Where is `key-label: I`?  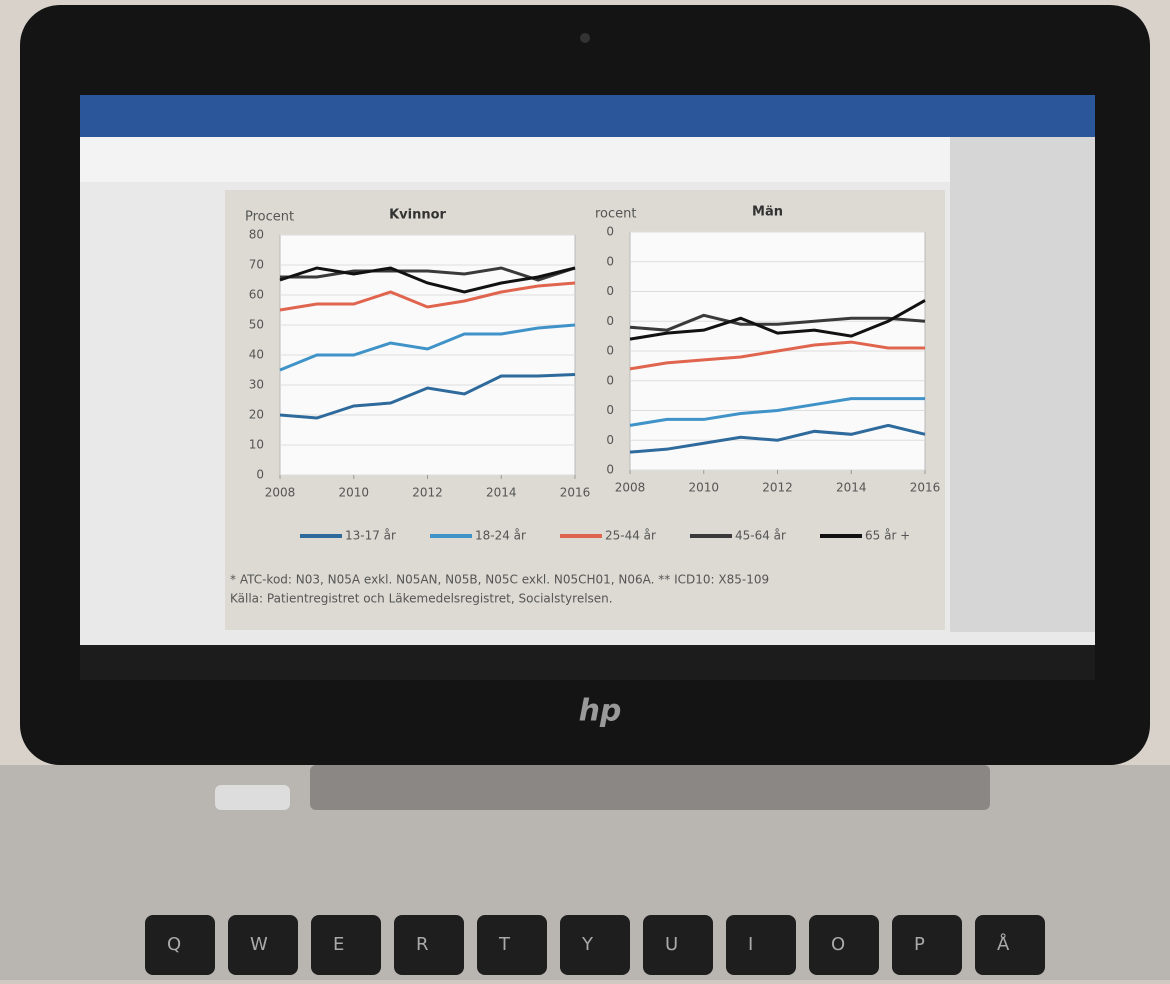
key-label: I is located at coordinates (750, 944).